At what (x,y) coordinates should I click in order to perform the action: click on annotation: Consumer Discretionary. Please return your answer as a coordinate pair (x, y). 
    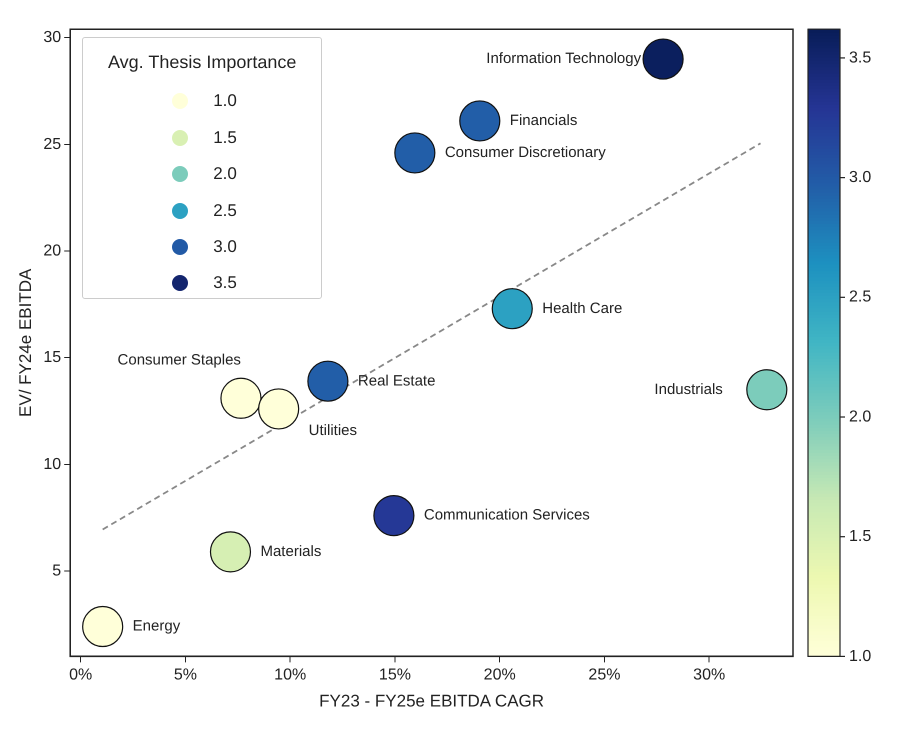
    Looking at the image, I should click on (525, 153).